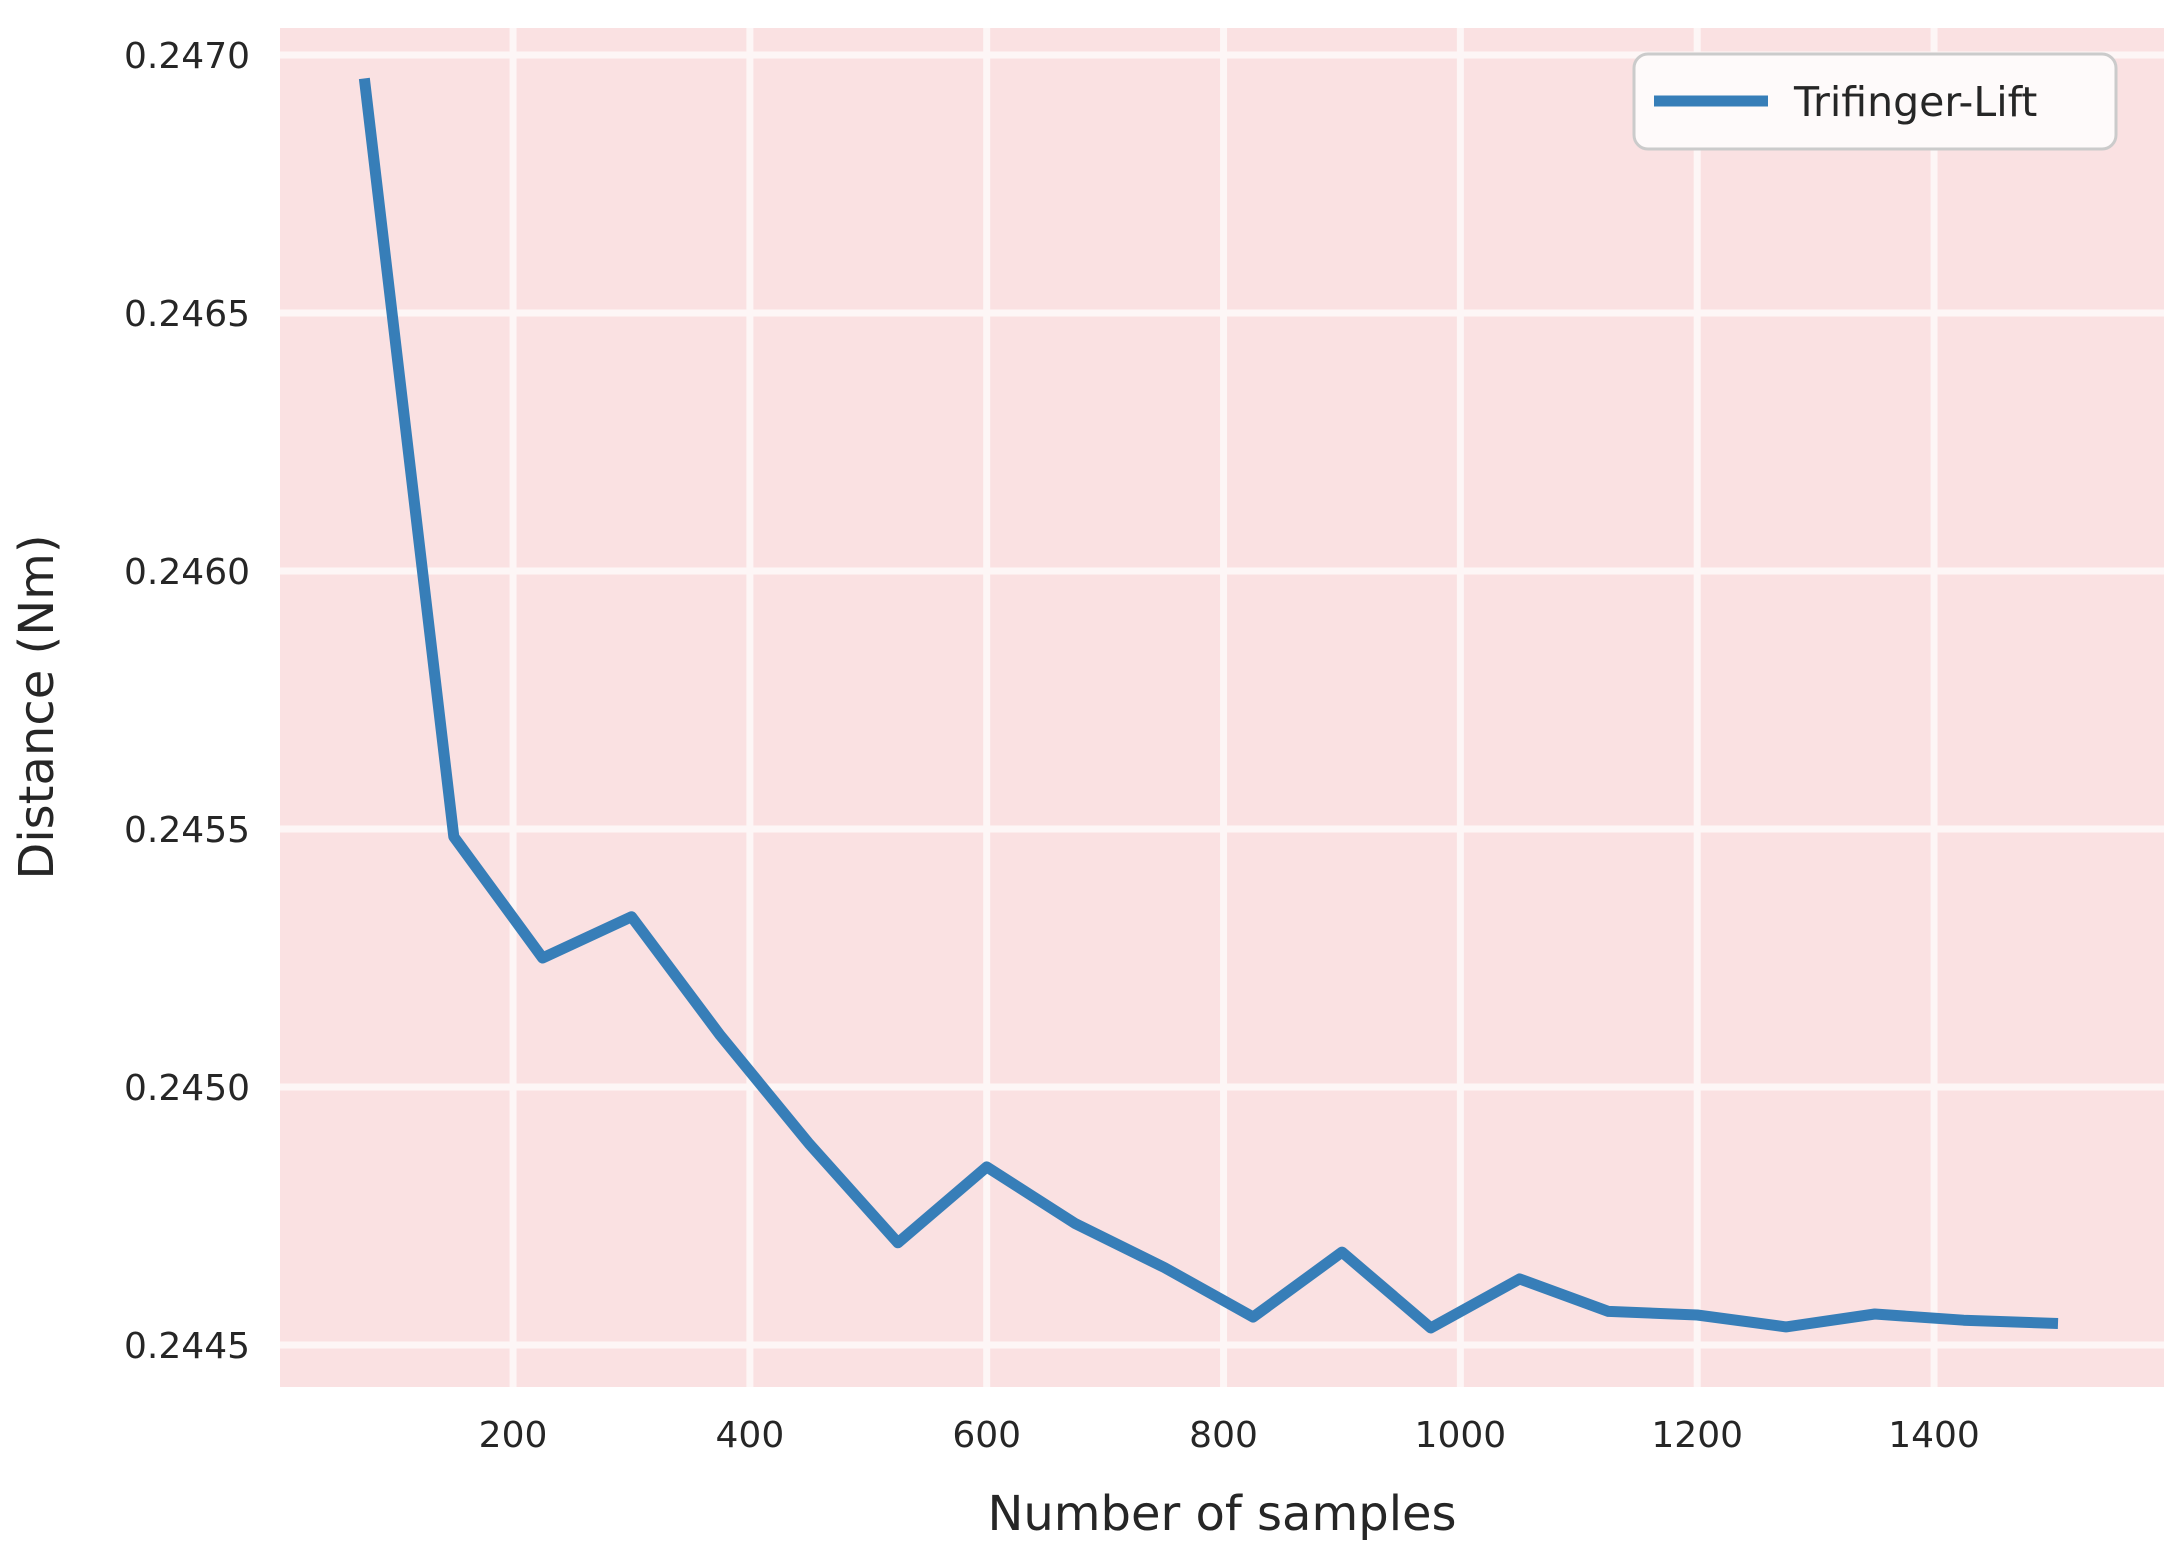 The height and width of the screenshot is (1563, 2168). Describe the element at coordinates (37, 706) in the screenshot. I see `y-axis-label: Distance (Nm)` at that location.